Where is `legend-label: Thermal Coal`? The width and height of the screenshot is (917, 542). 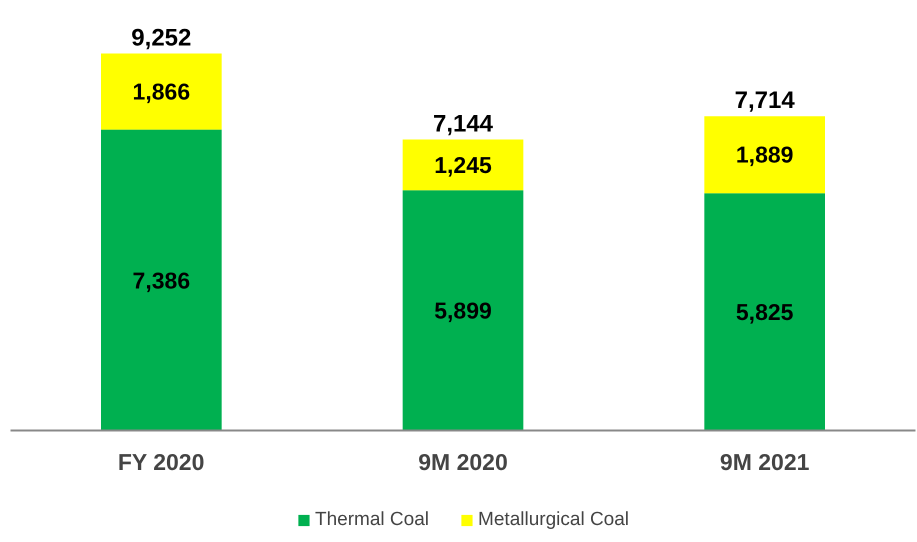 legend-label: Thermal Coal is located at coordinates (372, 520).